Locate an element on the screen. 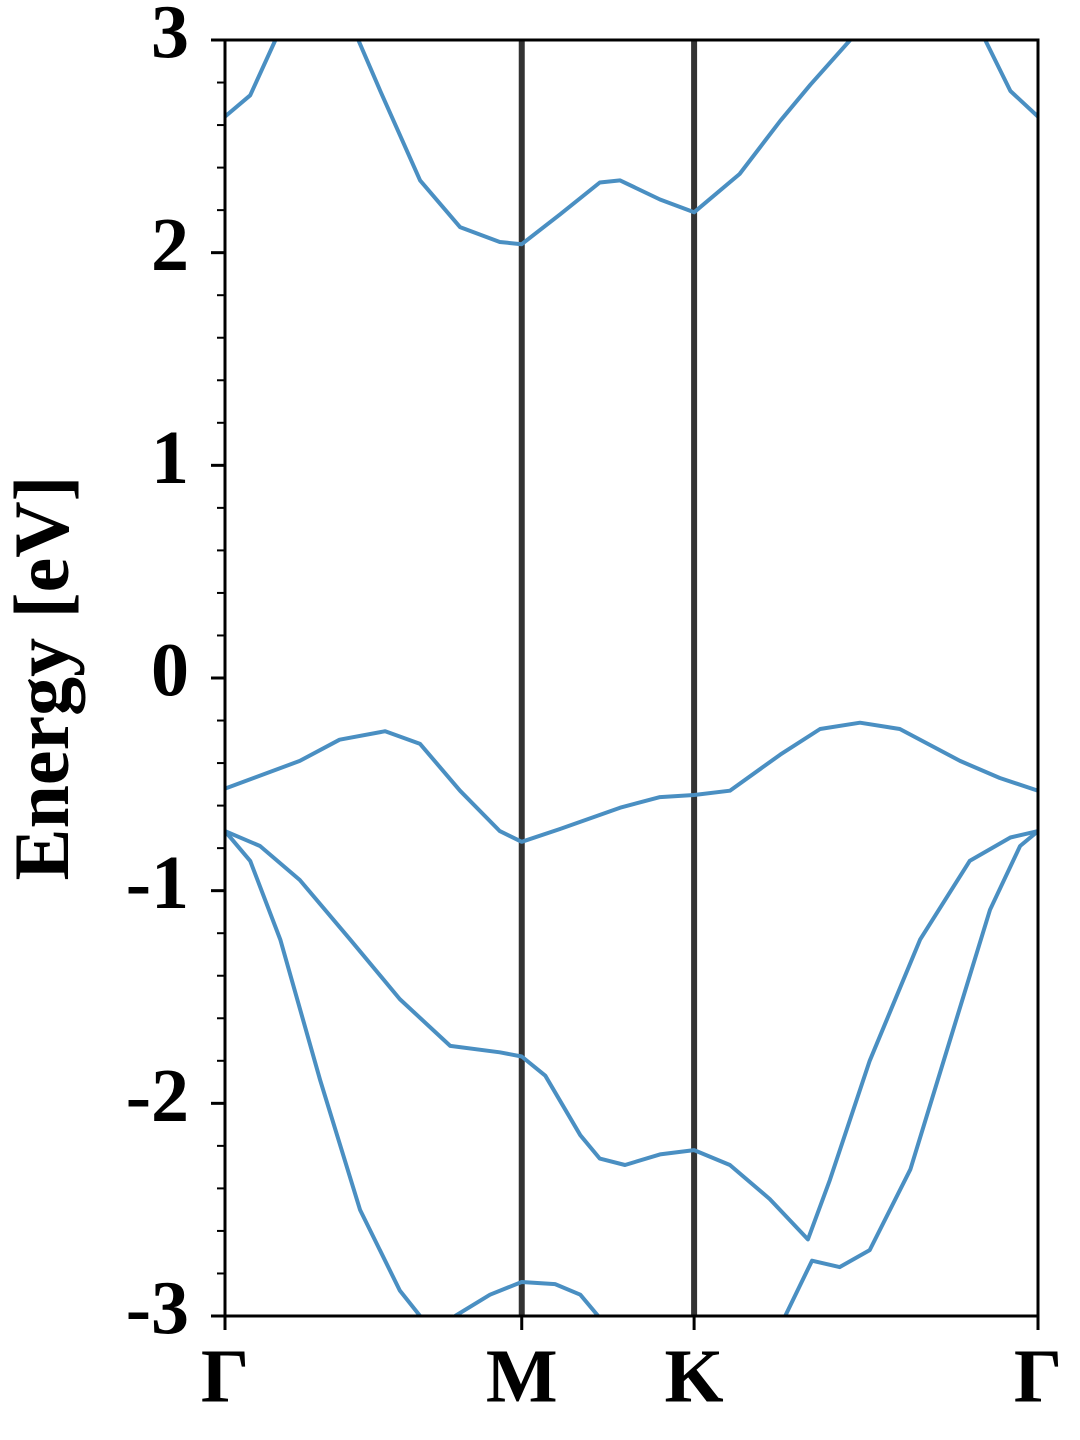 The image size is (1080, 1440). y-tick-label: 0 is located at coordinates (170, 670).